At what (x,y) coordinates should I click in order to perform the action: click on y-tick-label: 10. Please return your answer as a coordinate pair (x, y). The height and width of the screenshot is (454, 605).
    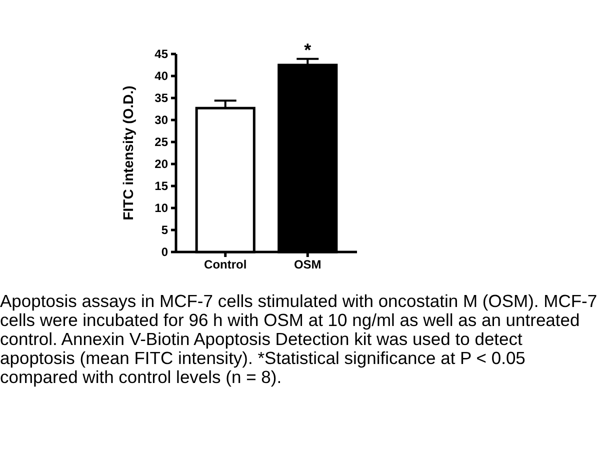
    Looking at the image, I should click on (161, 207).